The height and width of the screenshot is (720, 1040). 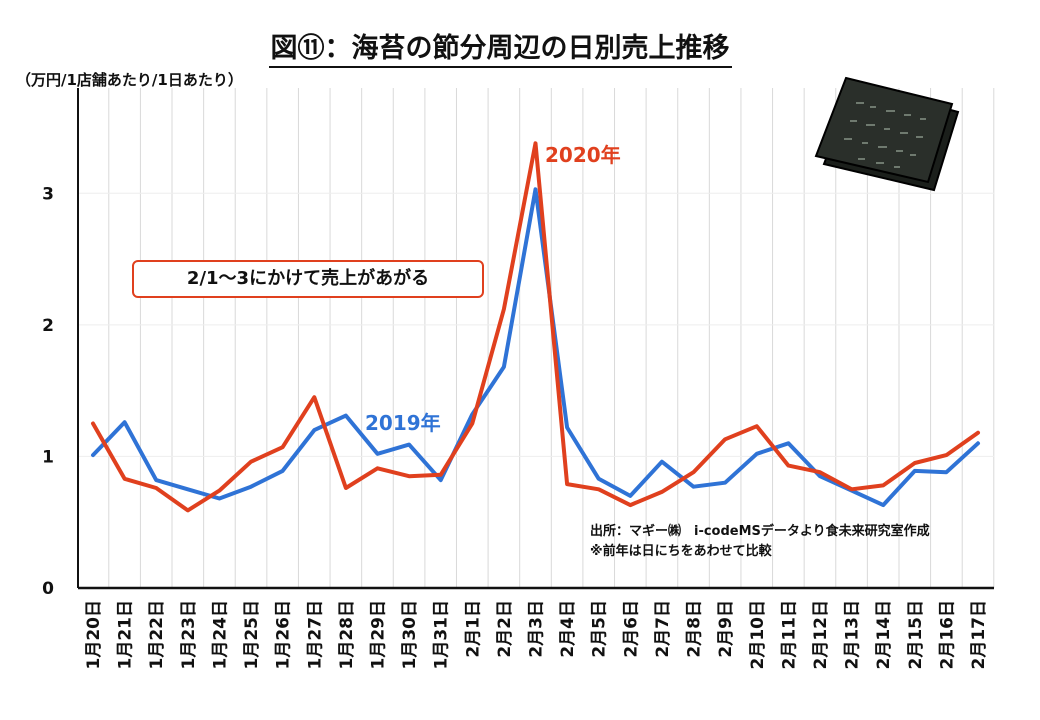 What do you see at coordinates (48, 589) in the screenshot?
I see `y-tick-label: 0` at bounding box center [48, 589].